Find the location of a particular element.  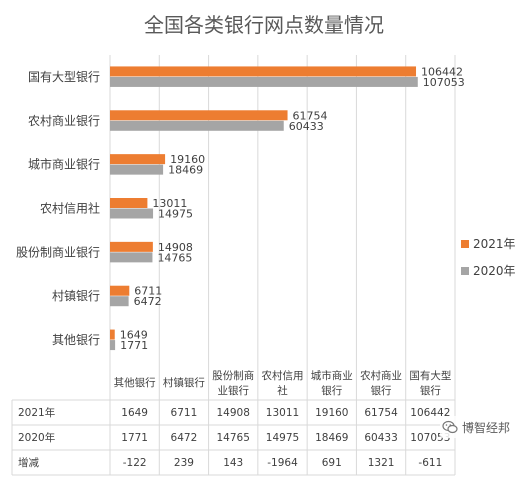

watermark-text: 博智经邦 is located at coordinates (486, 427).